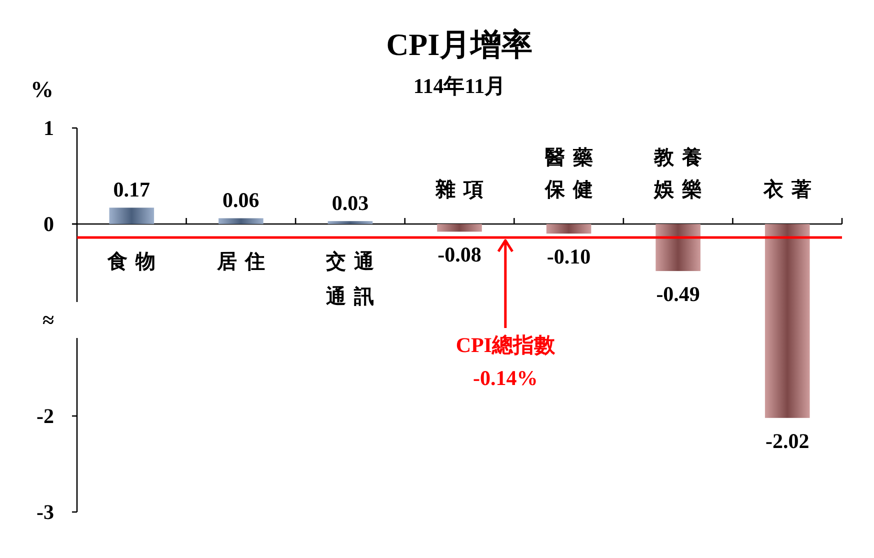  What do you see at coordinates (244, 262) in the screenshot?
I see `x-tick-label: 居住` at bounding box center [244, 262].